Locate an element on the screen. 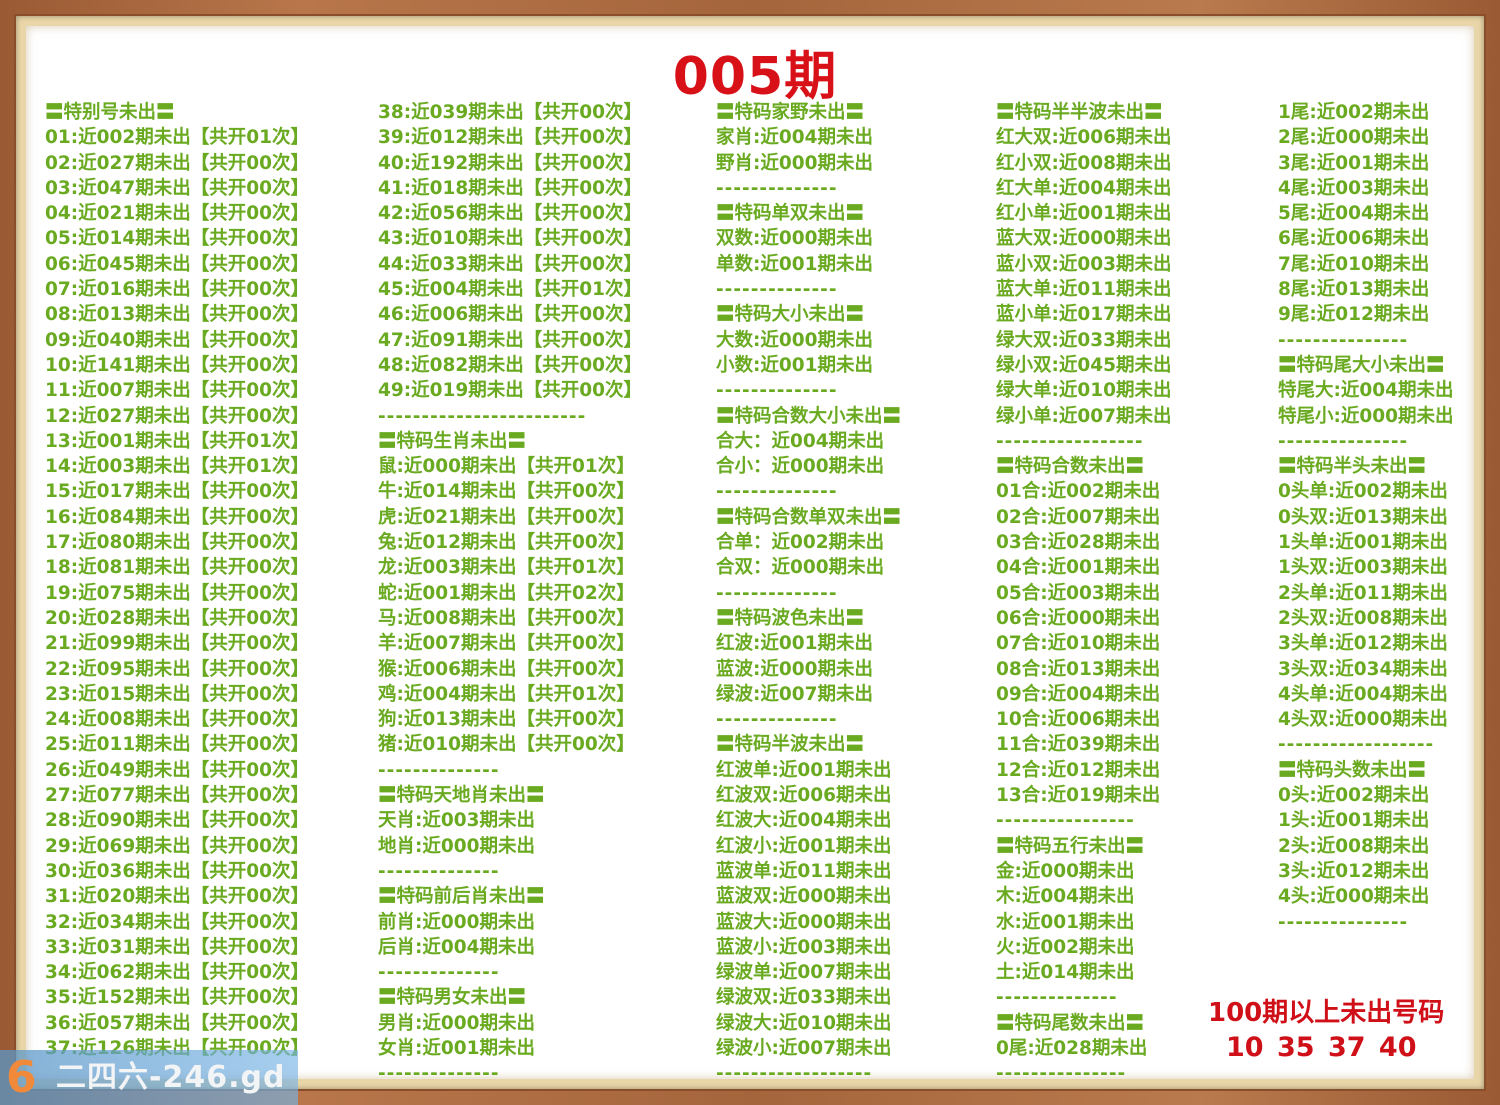  list-item: 木:近004期未出 is located at coordinates (1065, 897).